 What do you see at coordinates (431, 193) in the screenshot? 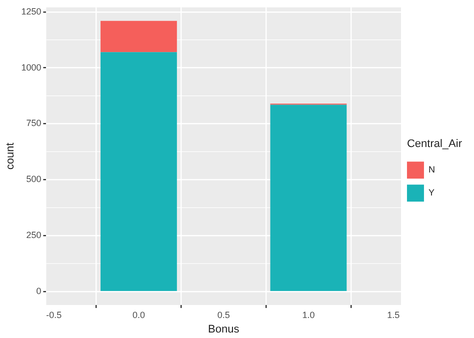
I see `legend-label: Y` at bounding box center [431, 193].